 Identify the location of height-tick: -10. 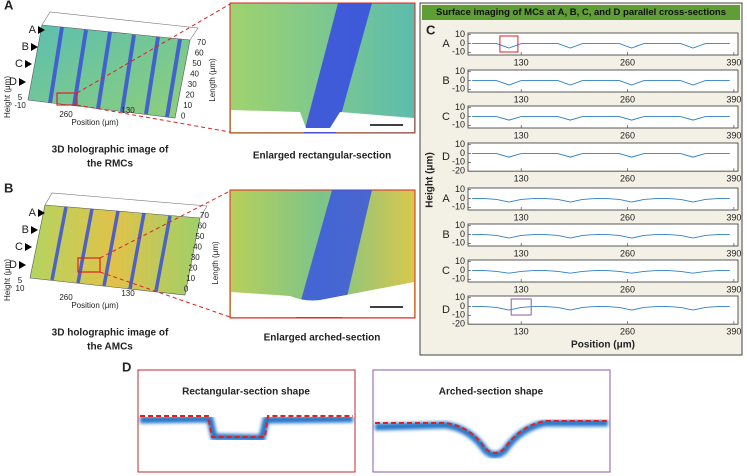
(20, 105).